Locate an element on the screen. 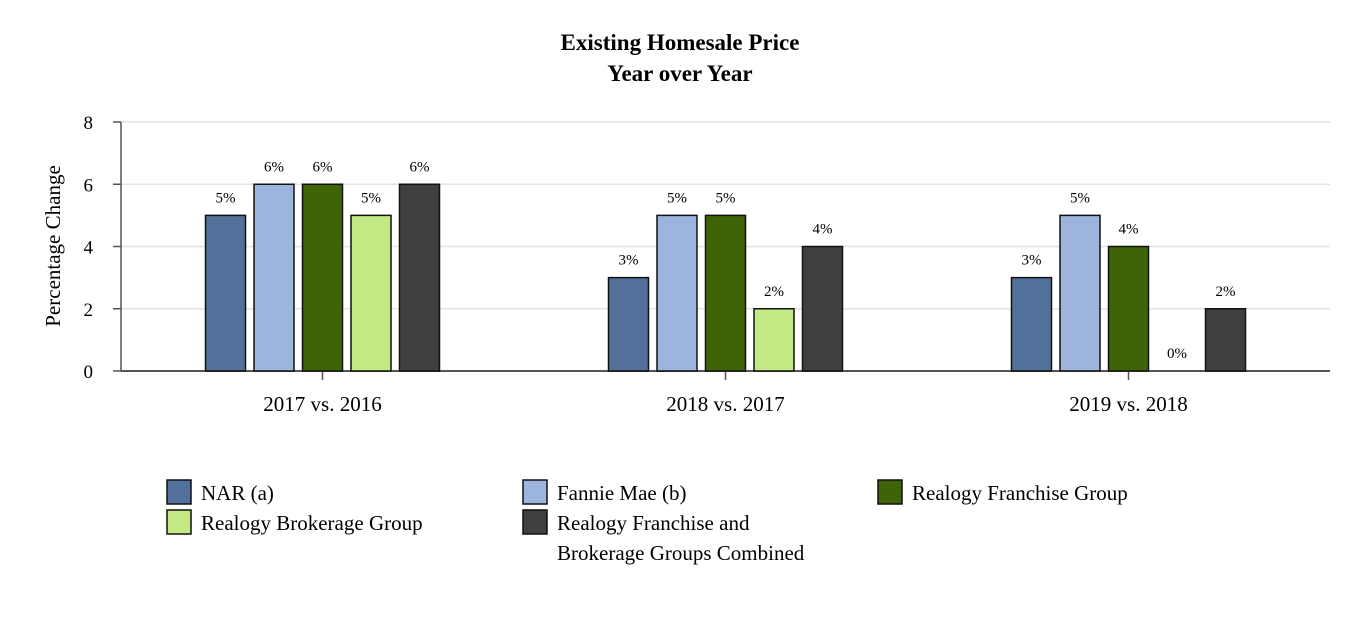 This screenshot has height=635, width=1360. y-tick-label: 4 is located at coordinates (89, 248).